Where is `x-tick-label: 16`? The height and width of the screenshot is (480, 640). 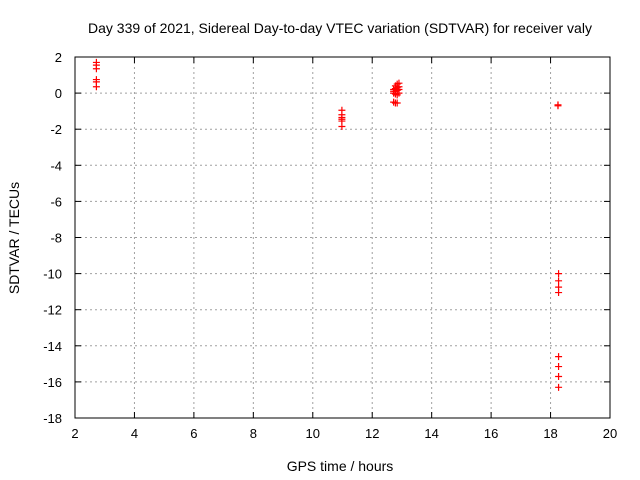
x-tick-label: 16 is located at coordinates (491, 433).